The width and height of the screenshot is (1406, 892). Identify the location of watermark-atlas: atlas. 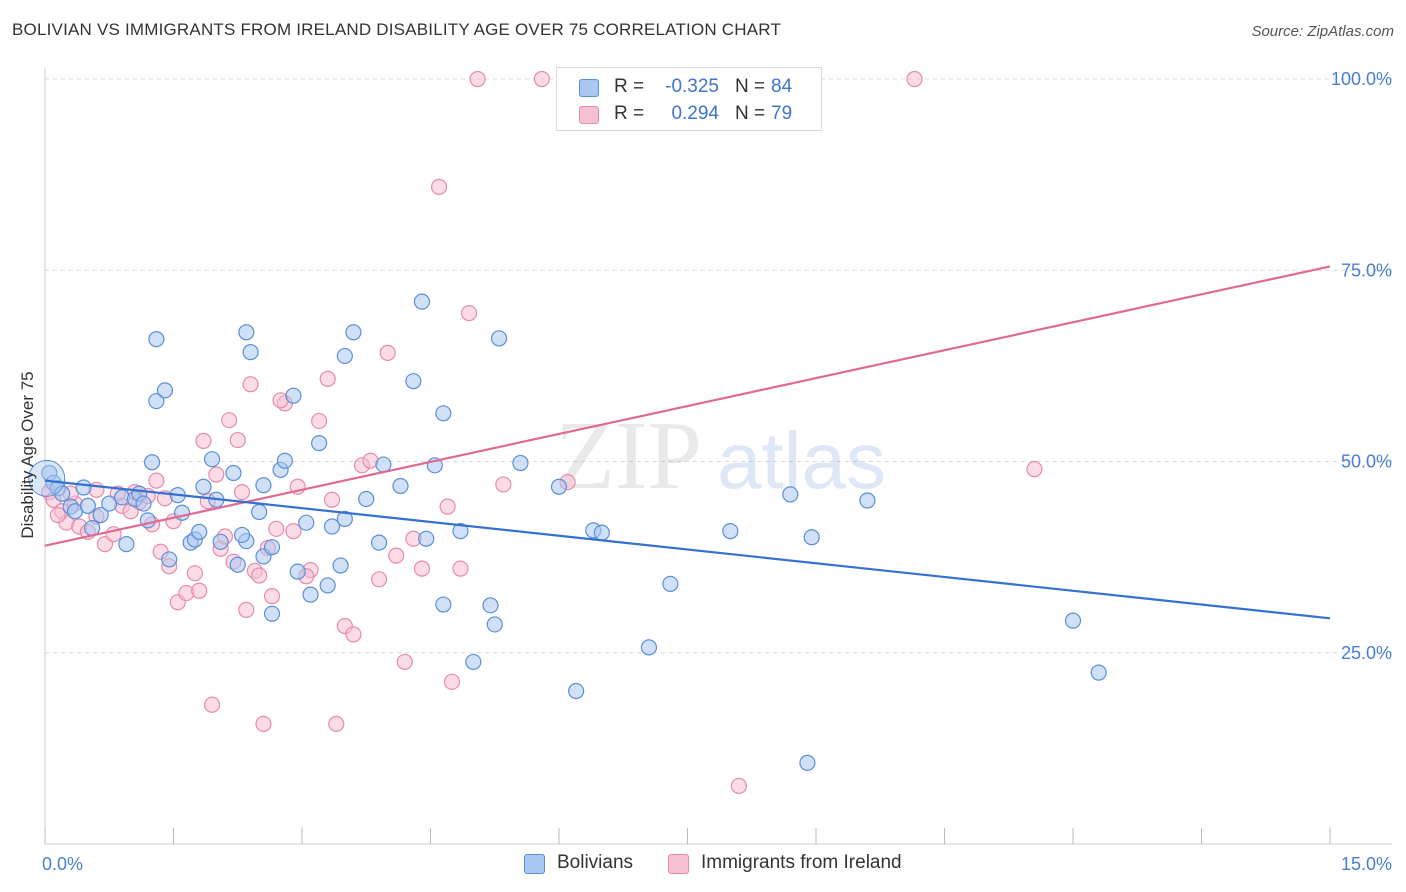
(801, 460).